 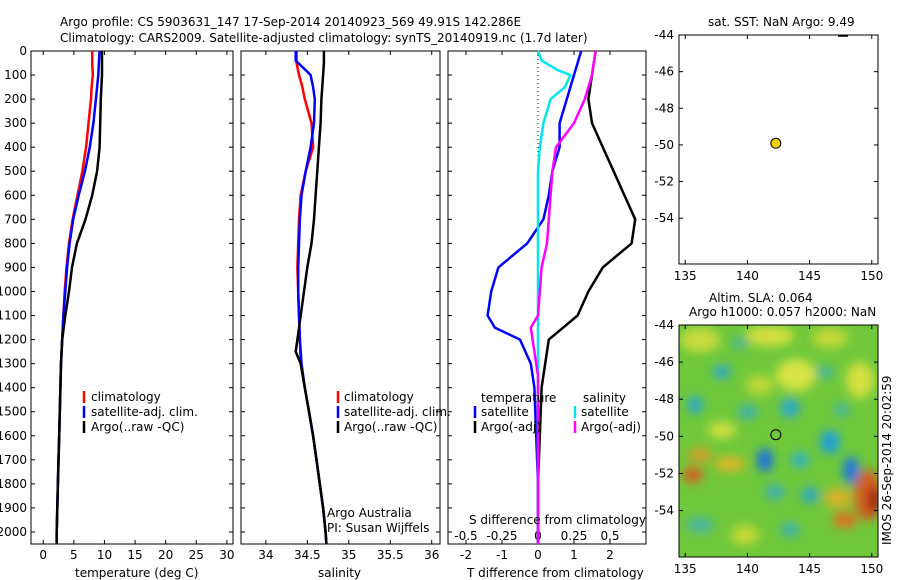 What do you see at coordinates (610, 555) in the screenshot?
I see `x-tick-label: 2` at bounding box center [610, 555].